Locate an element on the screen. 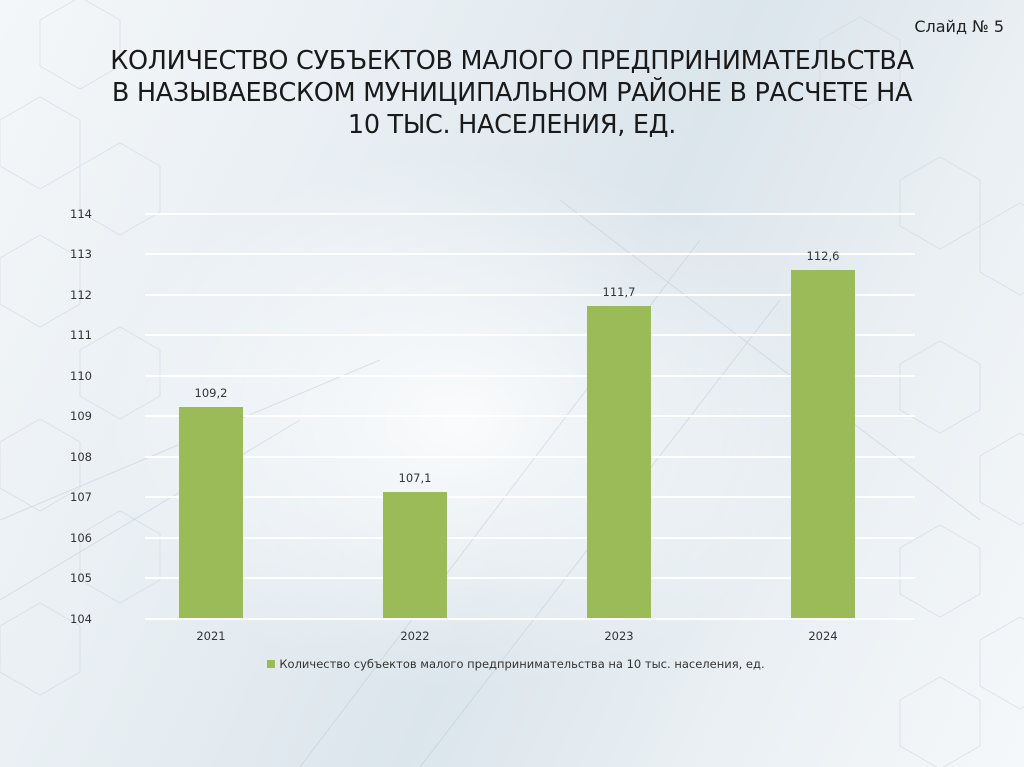  y-tick-label: 105 is located at coordinates (81, 578).